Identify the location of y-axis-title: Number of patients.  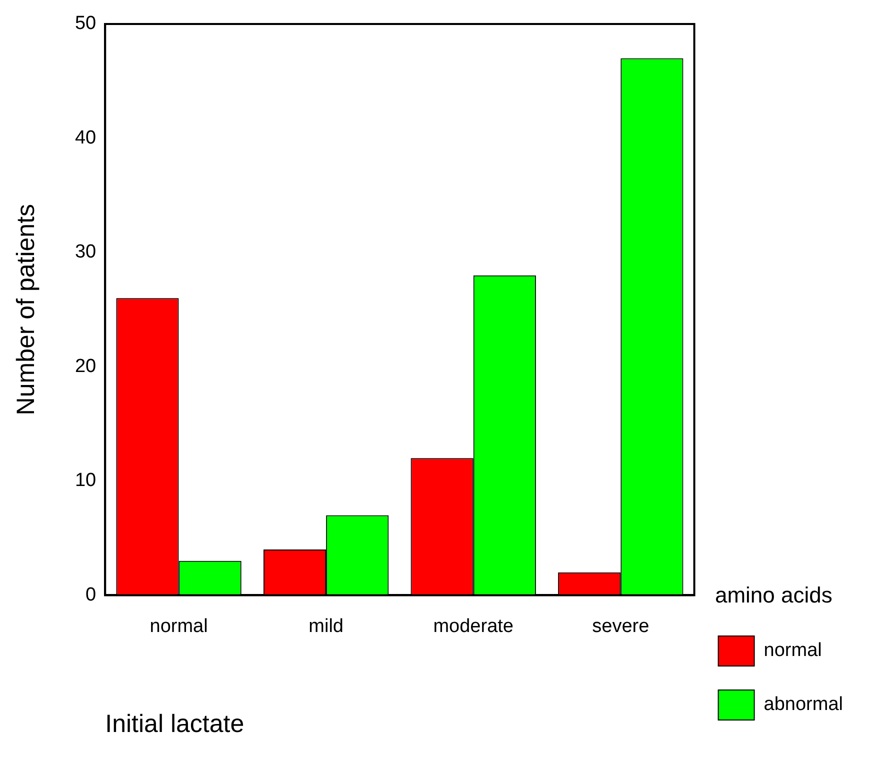
(26, 310).